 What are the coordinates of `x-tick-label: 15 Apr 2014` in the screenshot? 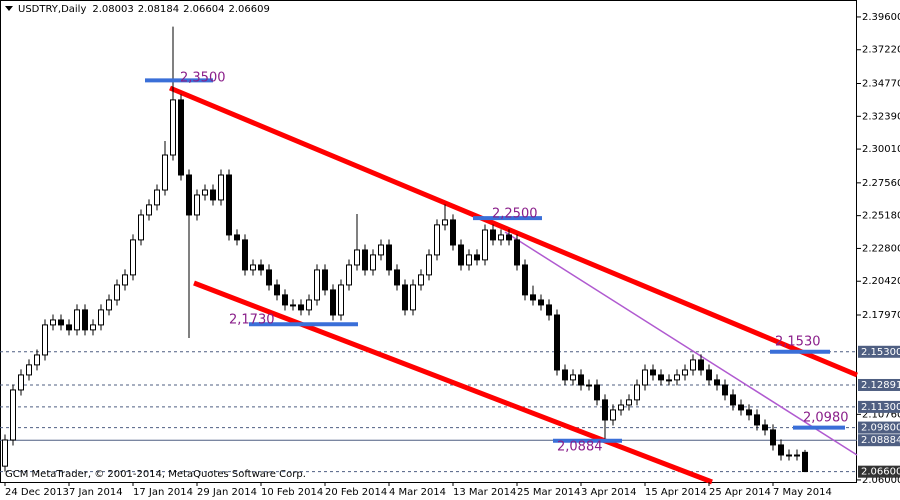 It's located at (676, 492).